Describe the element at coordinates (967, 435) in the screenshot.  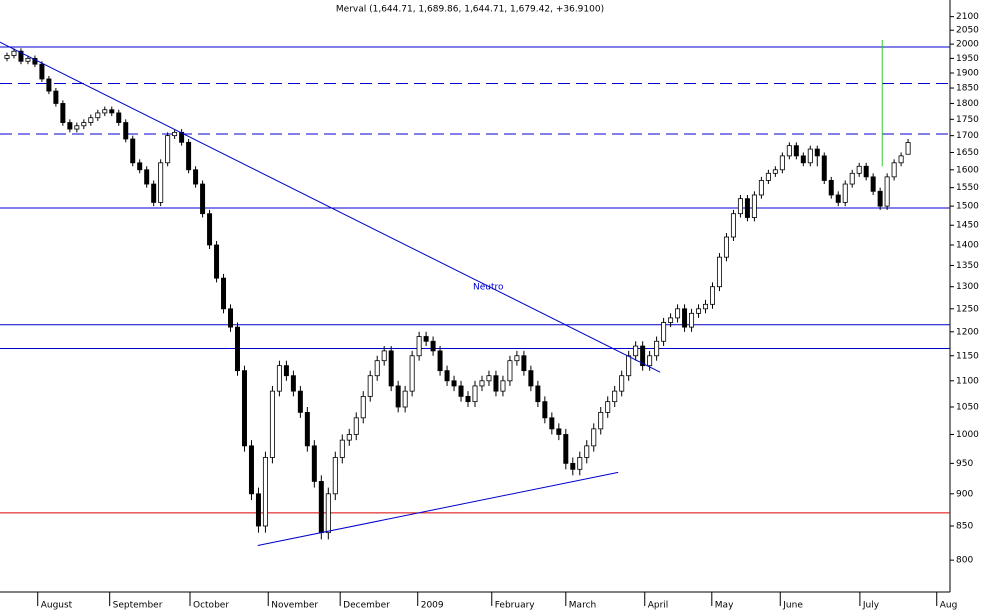
I see `y-tick-label: 1000` at that location.